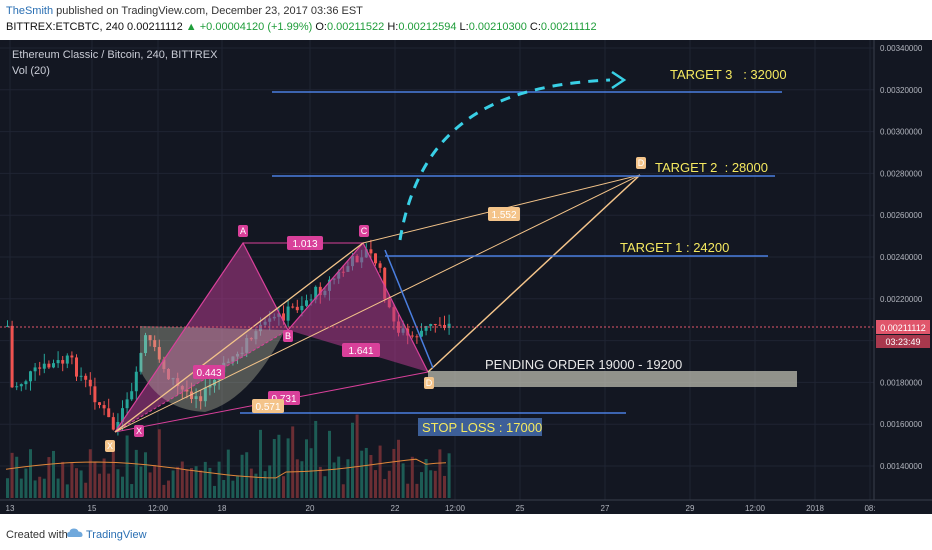 This screenshot has height=550, width=932. What do you see at coordinates (901, 299) in the screenshot?
I see `y-tick-label: 0.00220000` at bounding box center [901, 299].